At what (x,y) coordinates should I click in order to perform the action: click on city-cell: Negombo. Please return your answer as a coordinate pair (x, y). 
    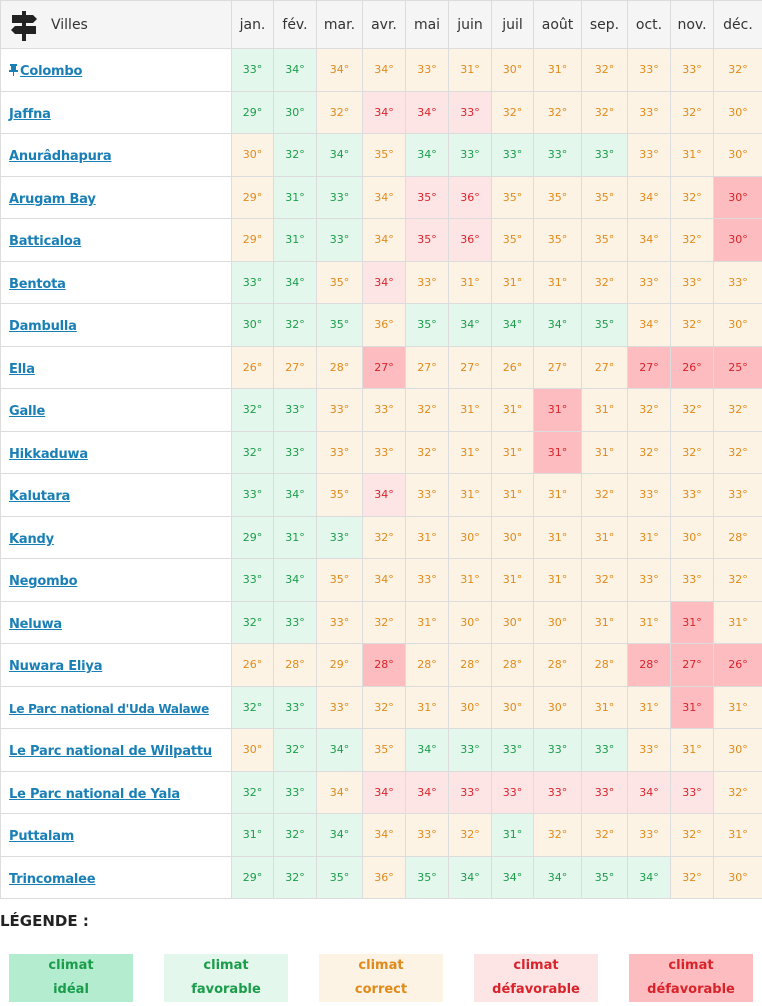
    Looking at the image, I should click on (116, 580).